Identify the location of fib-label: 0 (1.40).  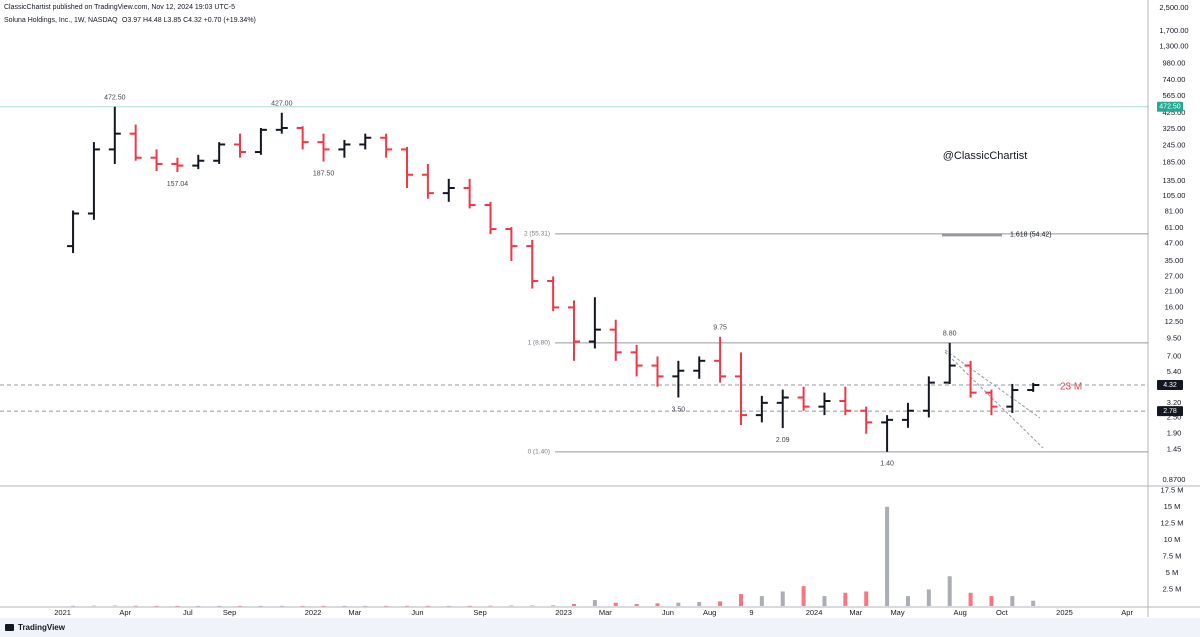
(539, 452).